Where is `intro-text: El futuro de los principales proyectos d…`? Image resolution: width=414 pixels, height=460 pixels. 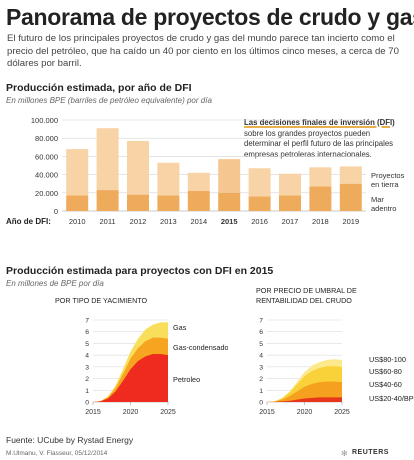
intro-text: El futuro de los principales proyectos d… is located at coordinates (203, 51).